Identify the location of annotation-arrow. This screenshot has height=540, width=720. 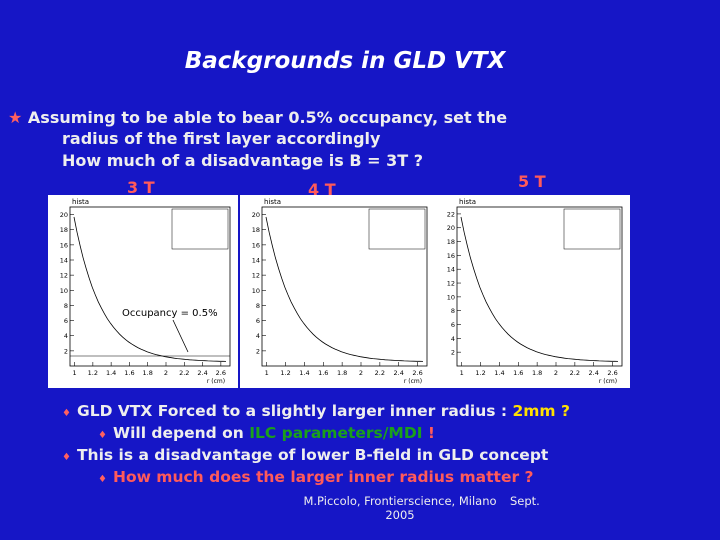
(180, 336).